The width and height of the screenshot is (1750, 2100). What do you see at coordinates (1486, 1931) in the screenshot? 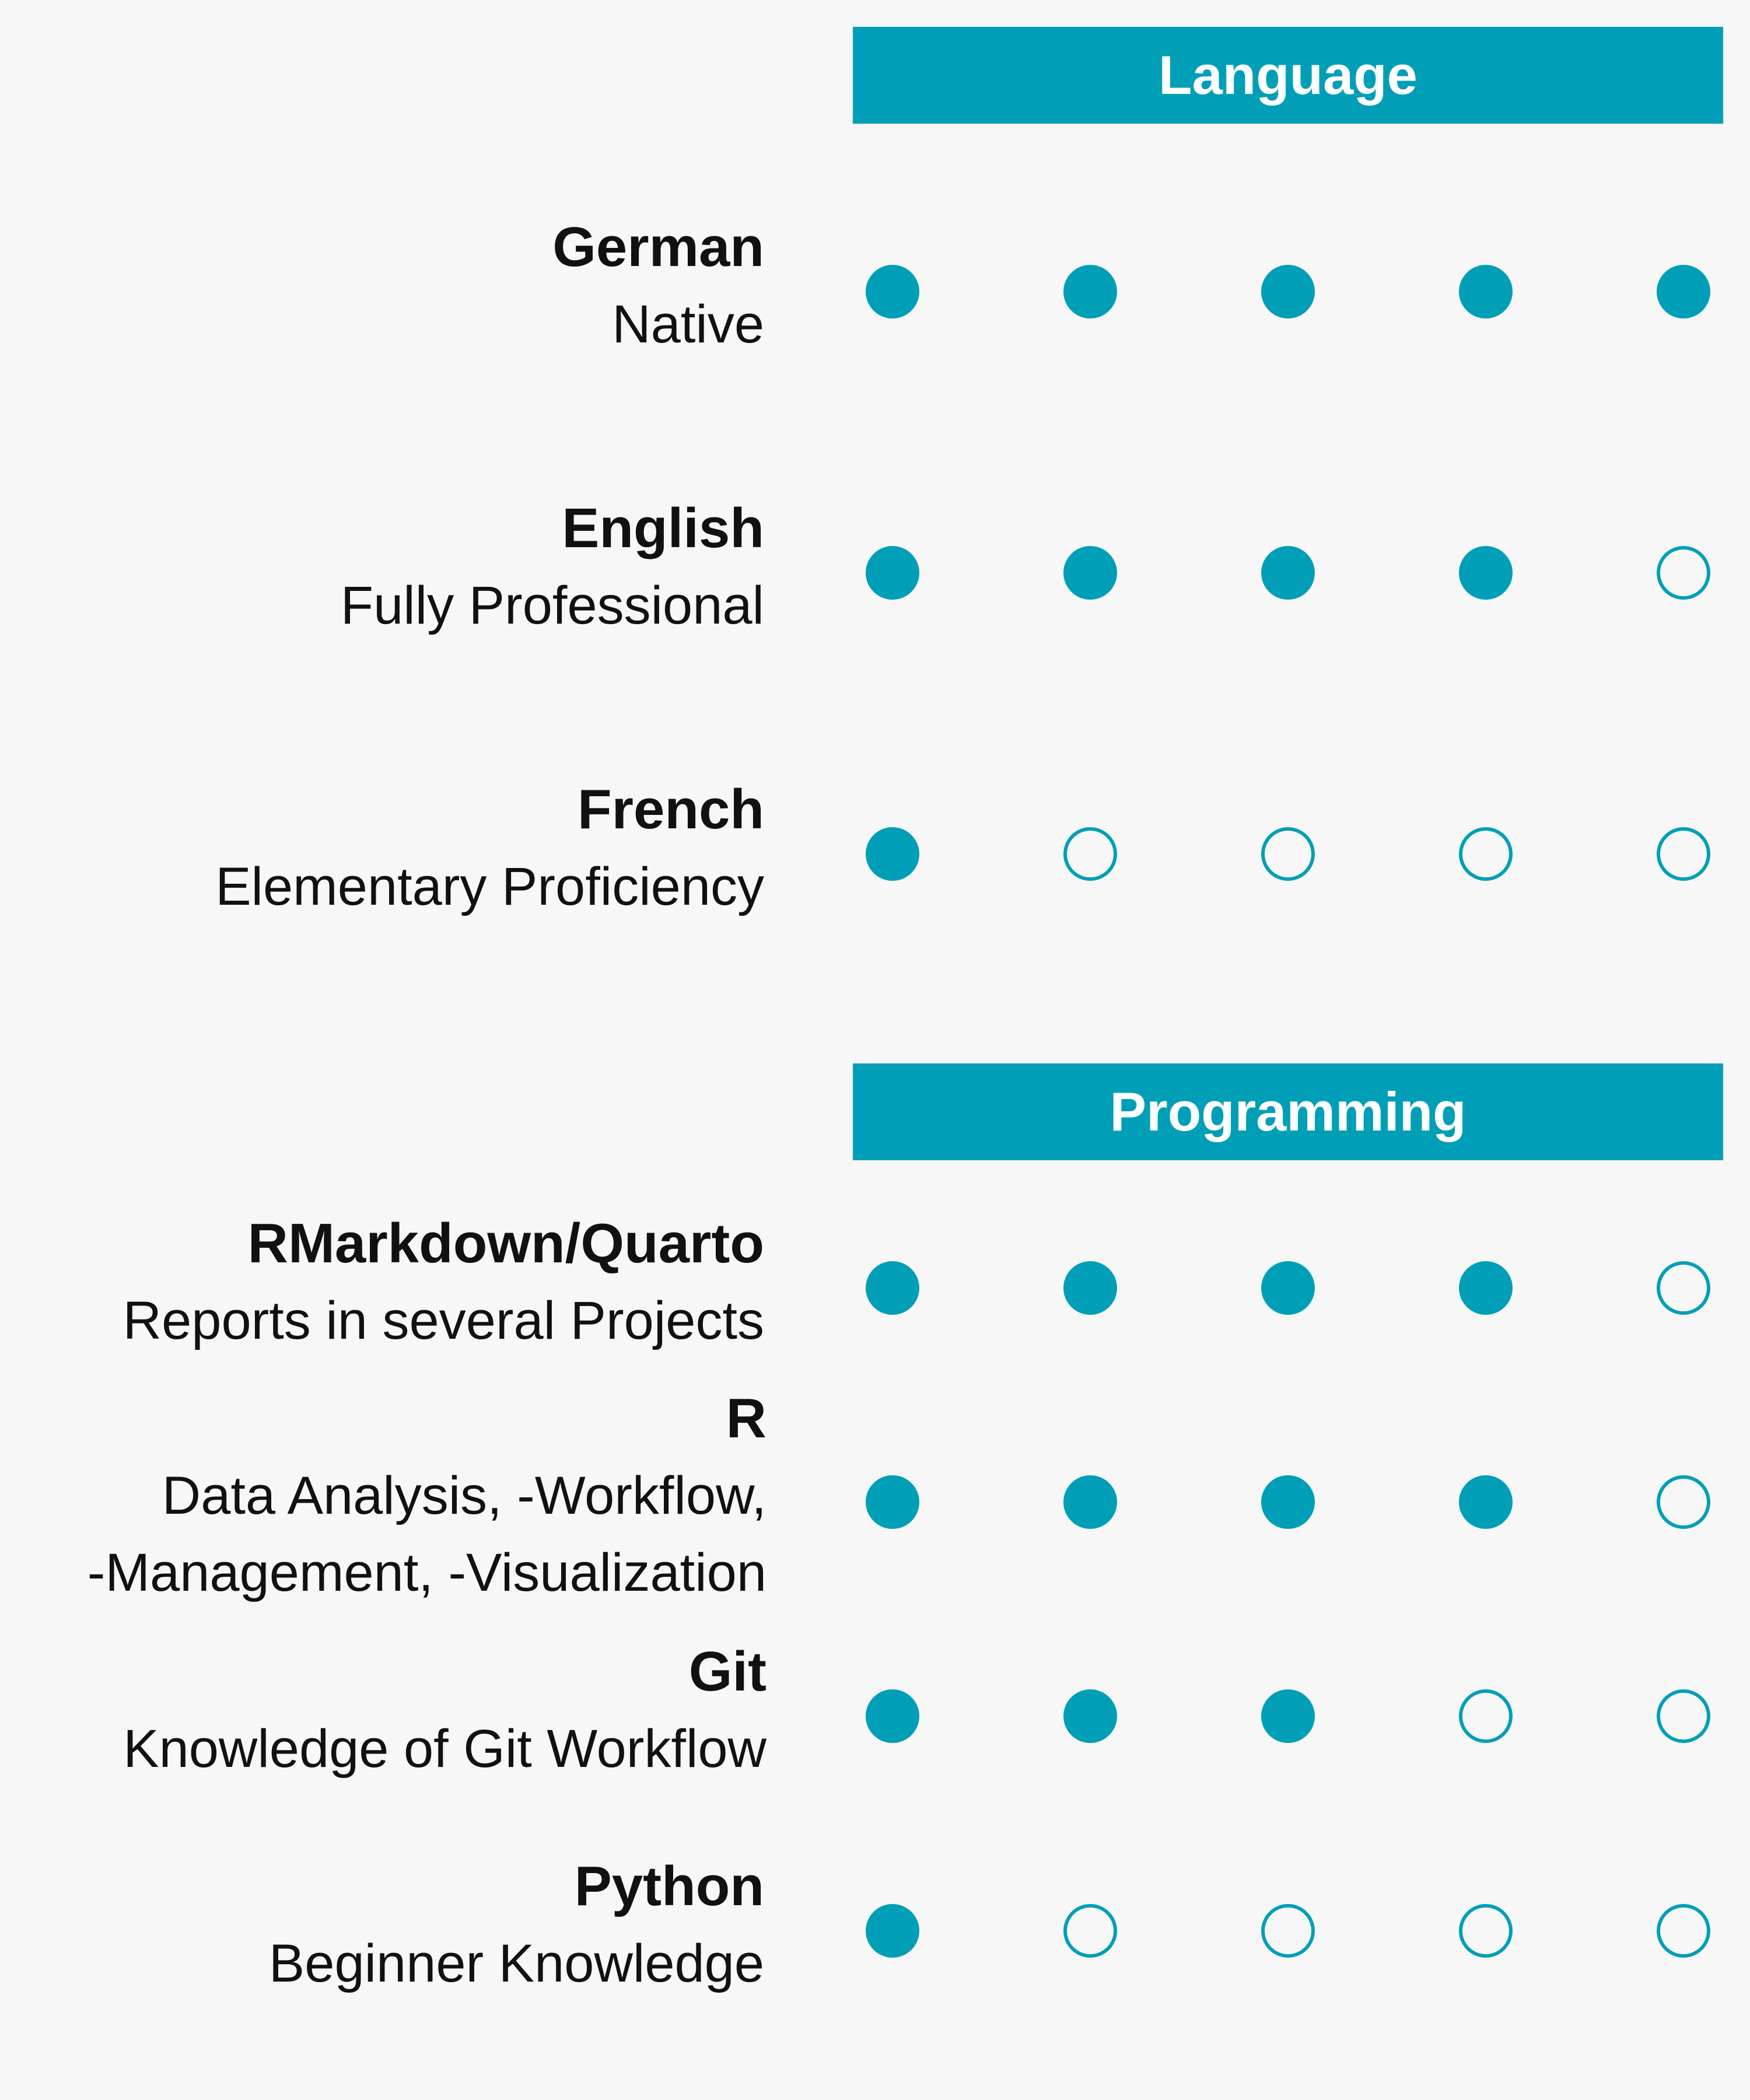
I see `rating-dot-python-4-empty` at bounding box center [1486, 1931].